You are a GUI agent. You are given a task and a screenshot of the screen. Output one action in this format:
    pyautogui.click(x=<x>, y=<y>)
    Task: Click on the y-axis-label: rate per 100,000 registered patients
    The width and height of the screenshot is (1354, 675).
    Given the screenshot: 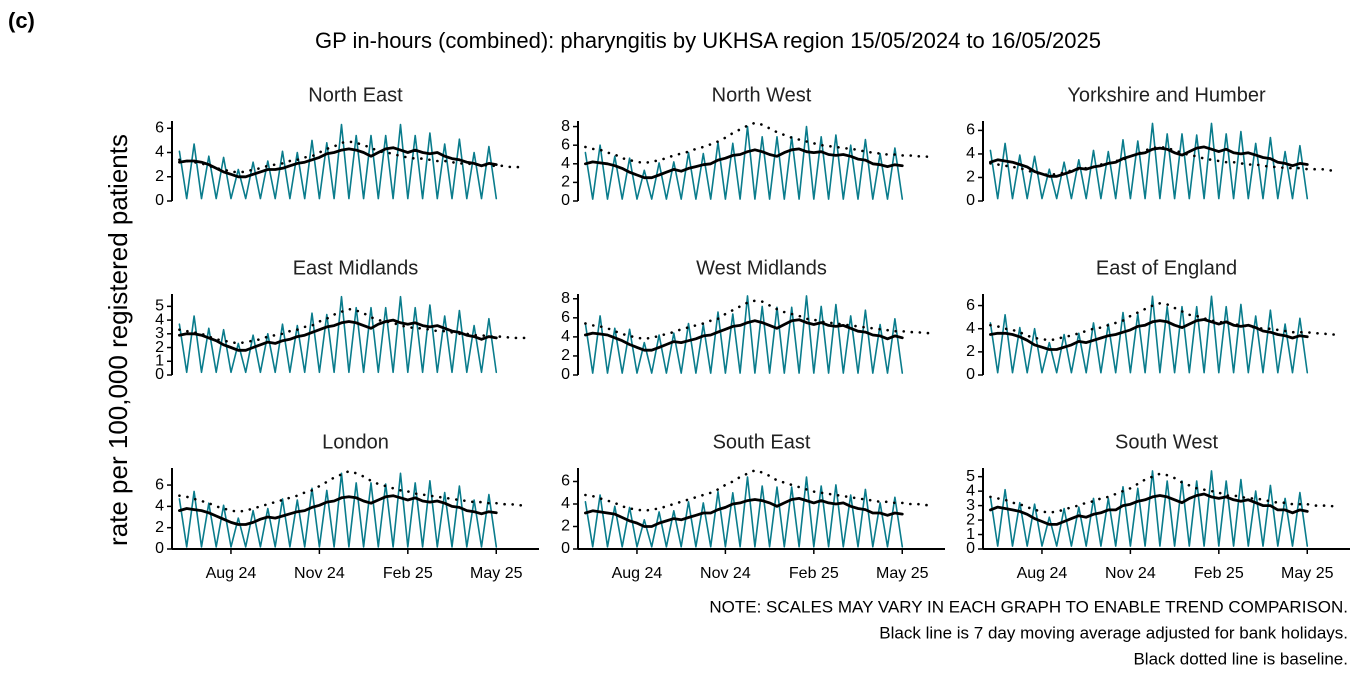 What is the action you would take?
    pyautogui.click(x=118, y=340)
    